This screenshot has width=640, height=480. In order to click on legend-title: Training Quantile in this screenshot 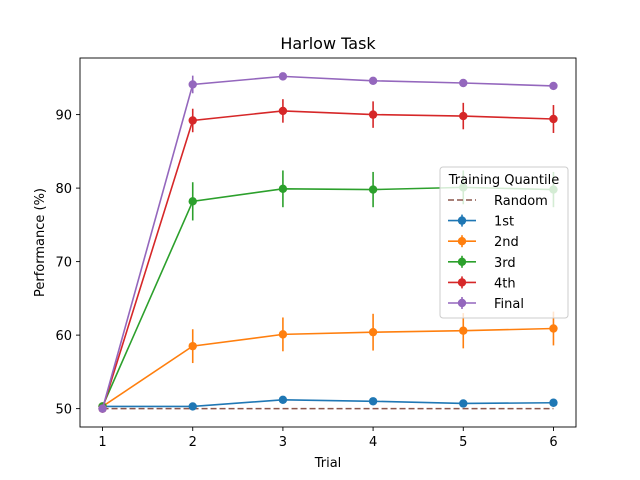, I will do `click(503, 180)`.